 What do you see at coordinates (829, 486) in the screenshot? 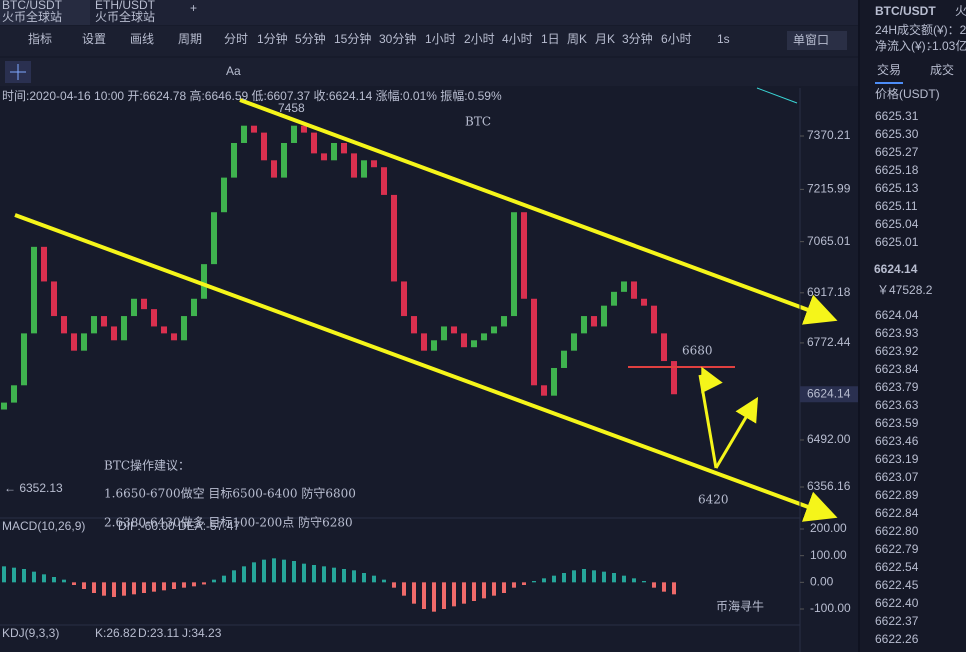
I see `price-tick: 6356.16` at bounding box center [829, 486].